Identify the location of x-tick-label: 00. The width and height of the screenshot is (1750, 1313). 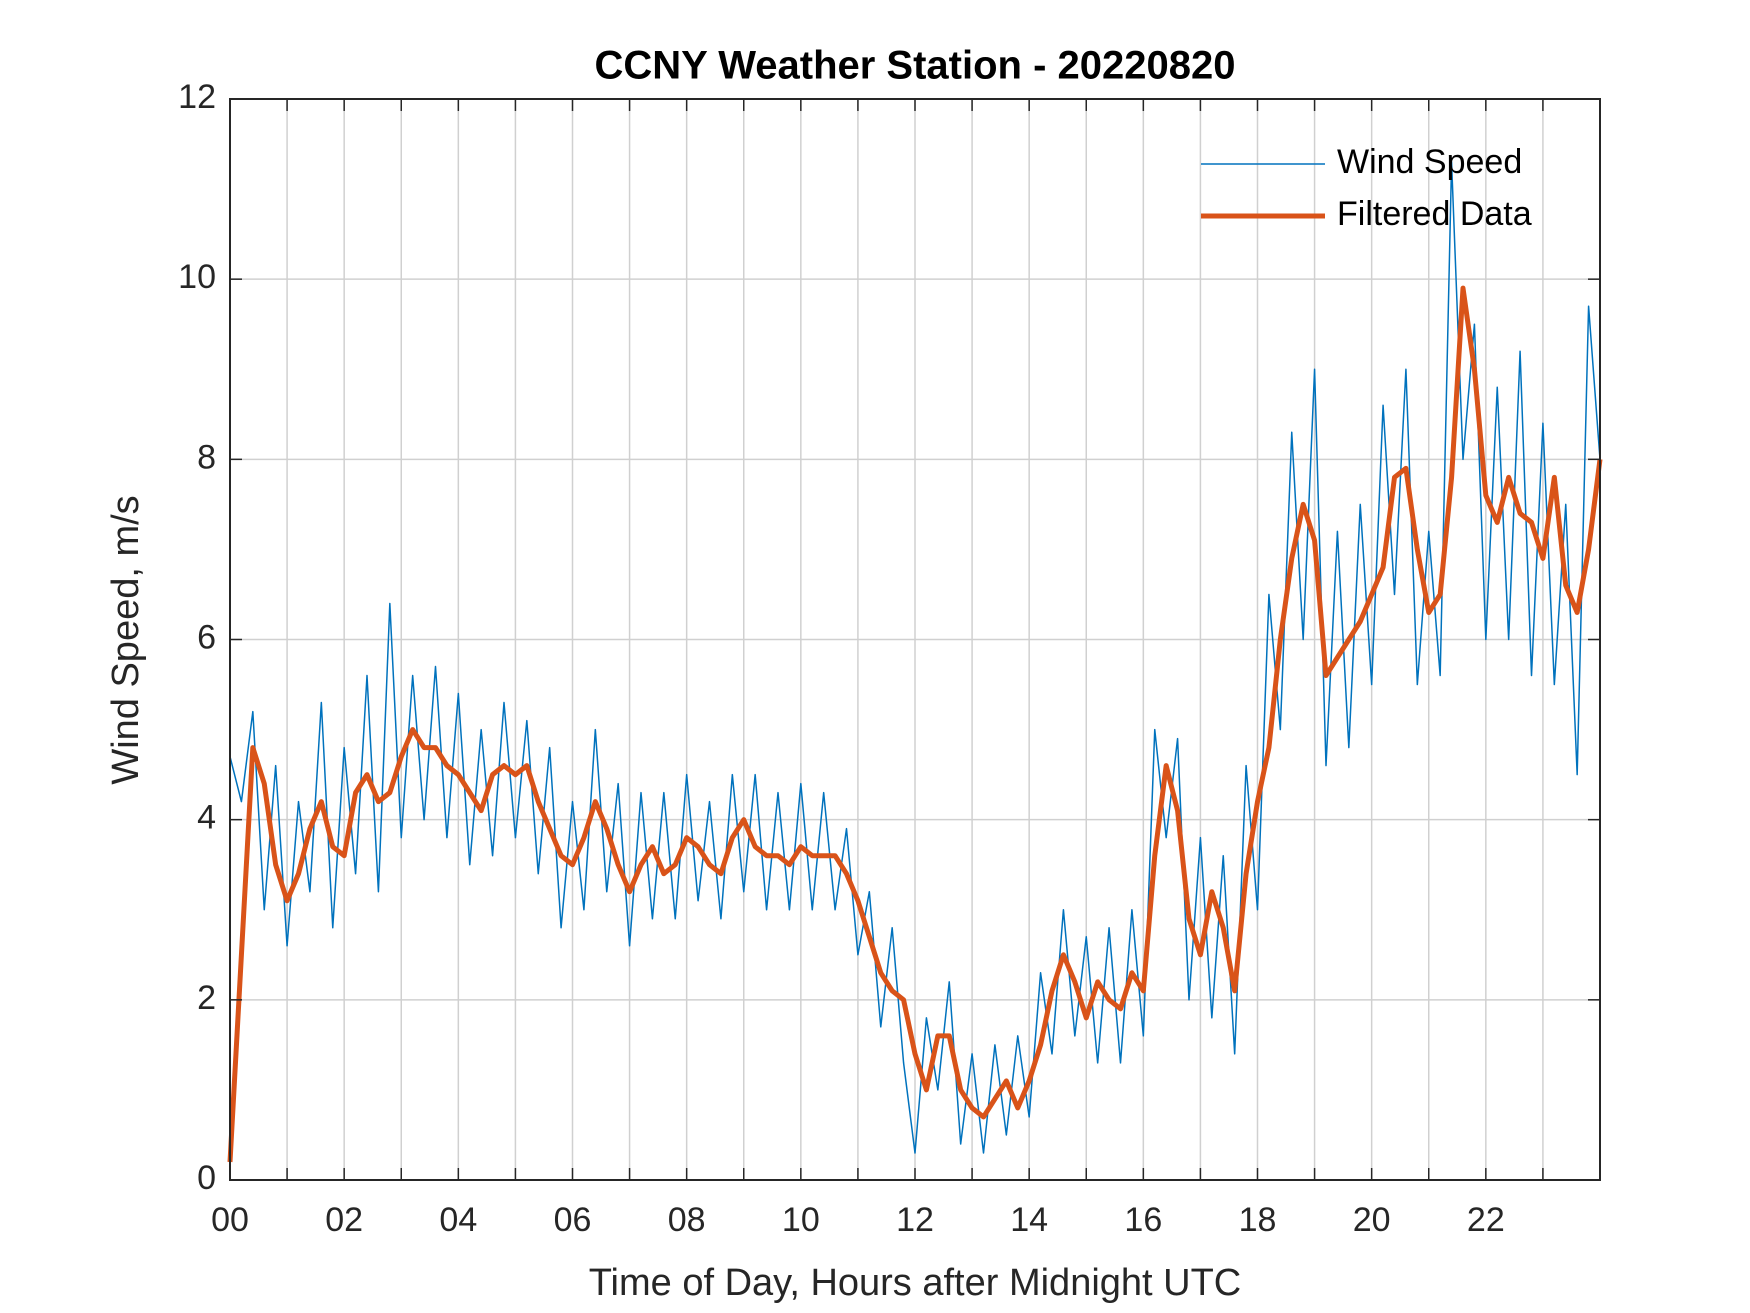
(230, 1220).